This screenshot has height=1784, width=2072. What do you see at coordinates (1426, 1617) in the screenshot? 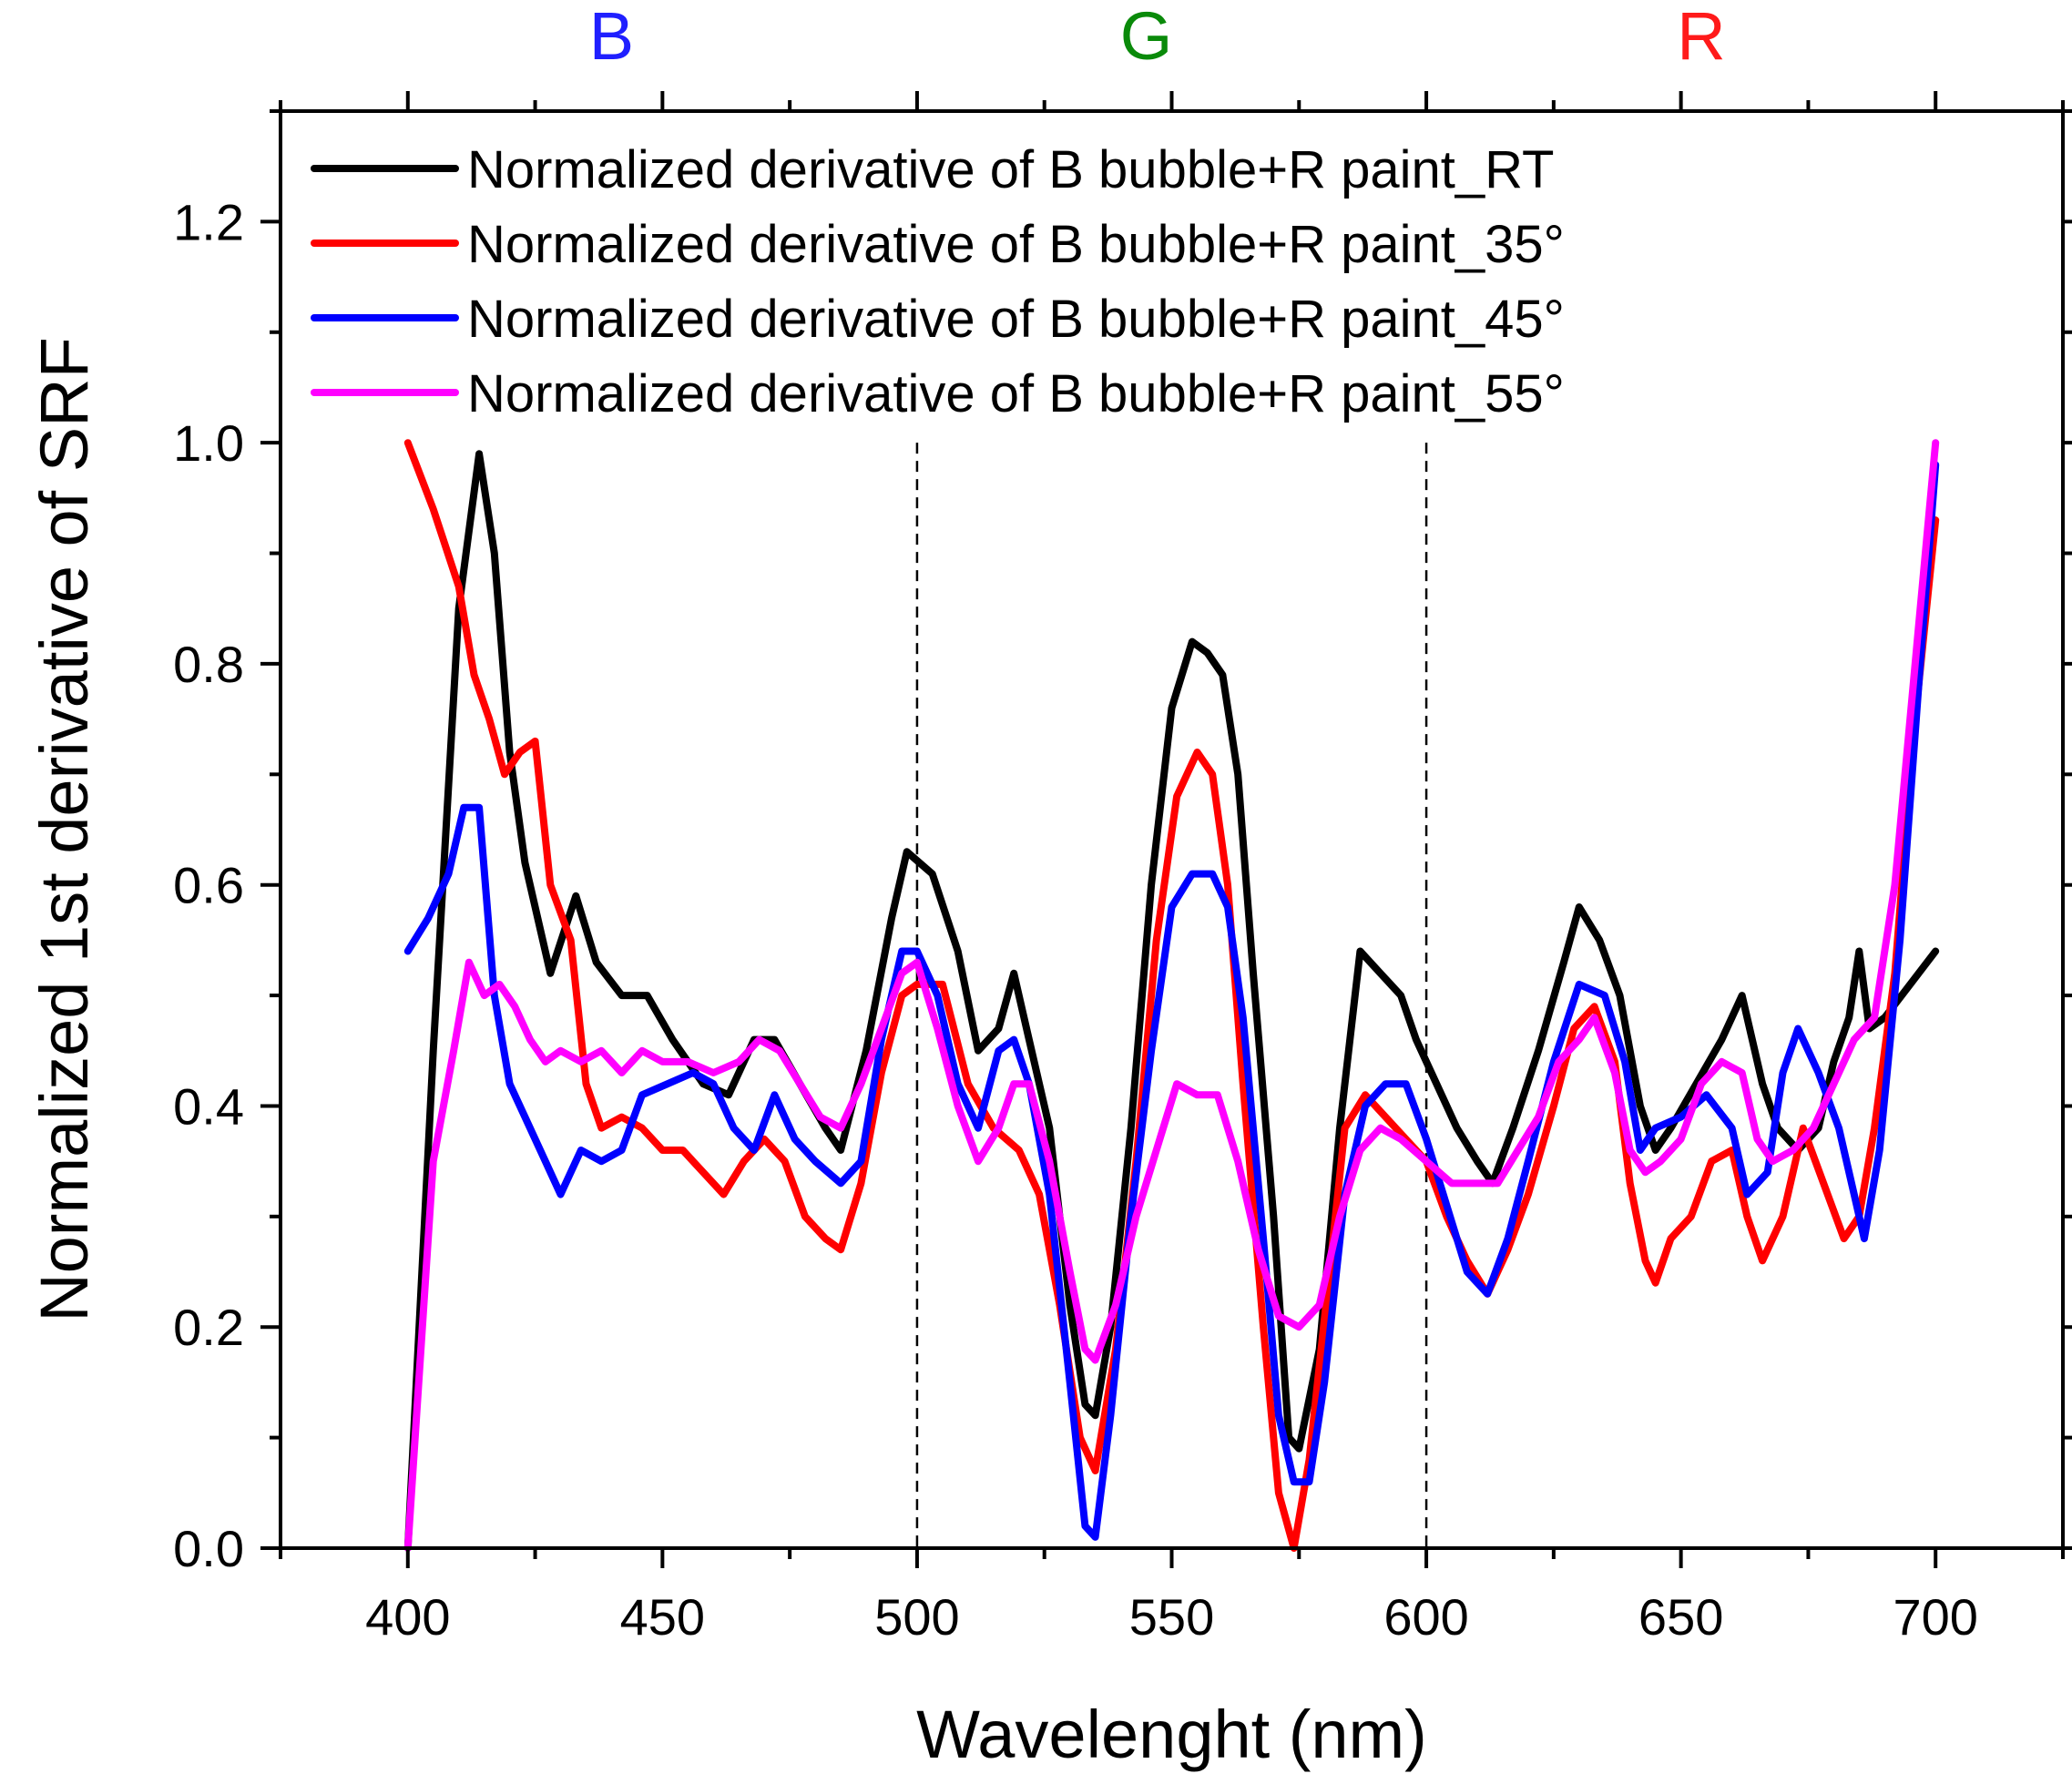
I see `x-tick-label: 600` at bounding box center [1426, 1617].